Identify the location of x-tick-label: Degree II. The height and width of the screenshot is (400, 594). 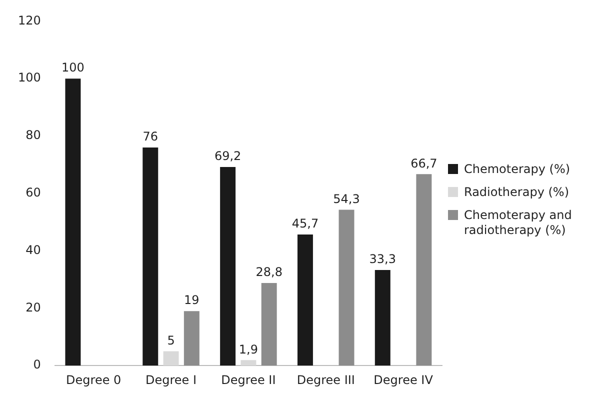
(248, 379).